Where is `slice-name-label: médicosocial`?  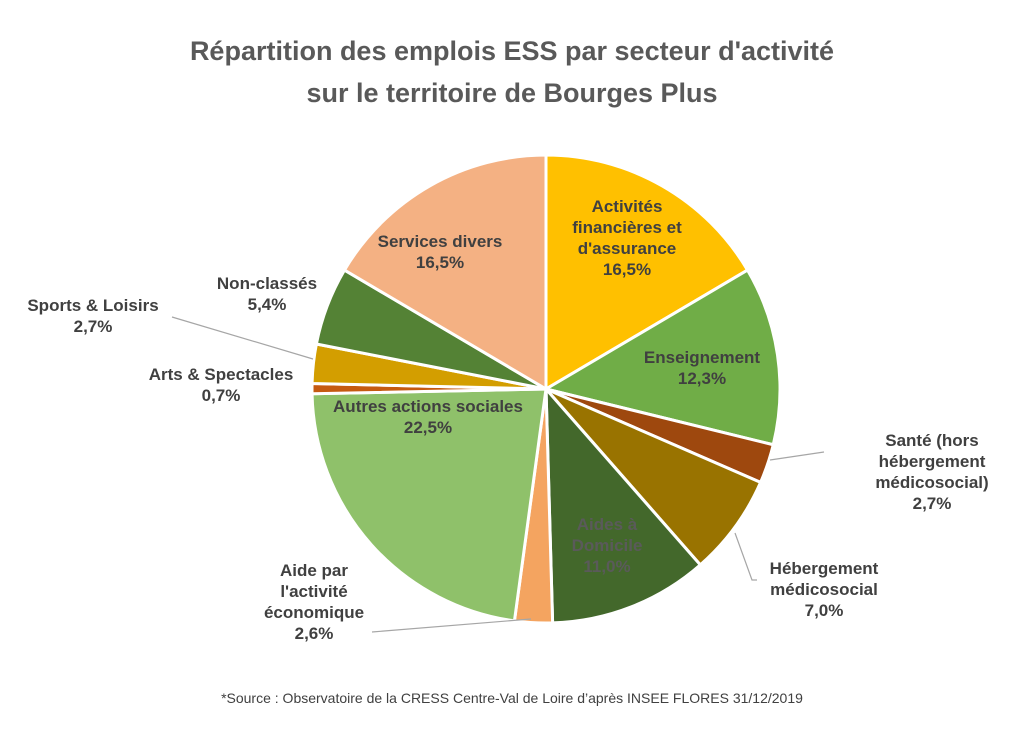 slice-name-label: médicosocial is located at coordinates (824, 589).